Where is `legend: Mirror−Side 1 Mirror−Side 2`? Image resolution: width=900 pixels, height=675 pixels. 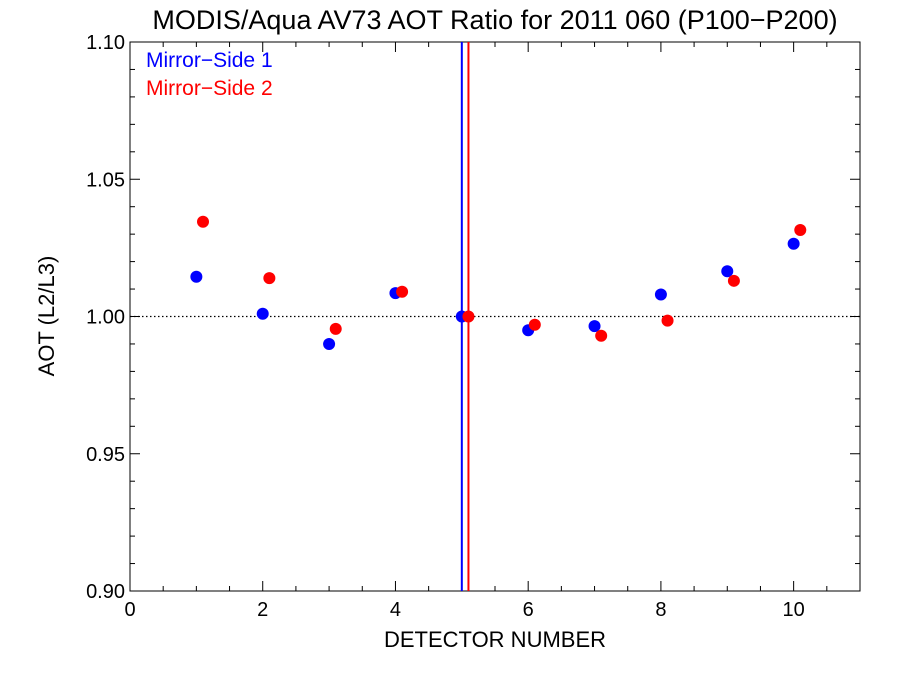
legend: Mirror−Side 1 Mirror−Side 2 is located at coordinates (209, 74).